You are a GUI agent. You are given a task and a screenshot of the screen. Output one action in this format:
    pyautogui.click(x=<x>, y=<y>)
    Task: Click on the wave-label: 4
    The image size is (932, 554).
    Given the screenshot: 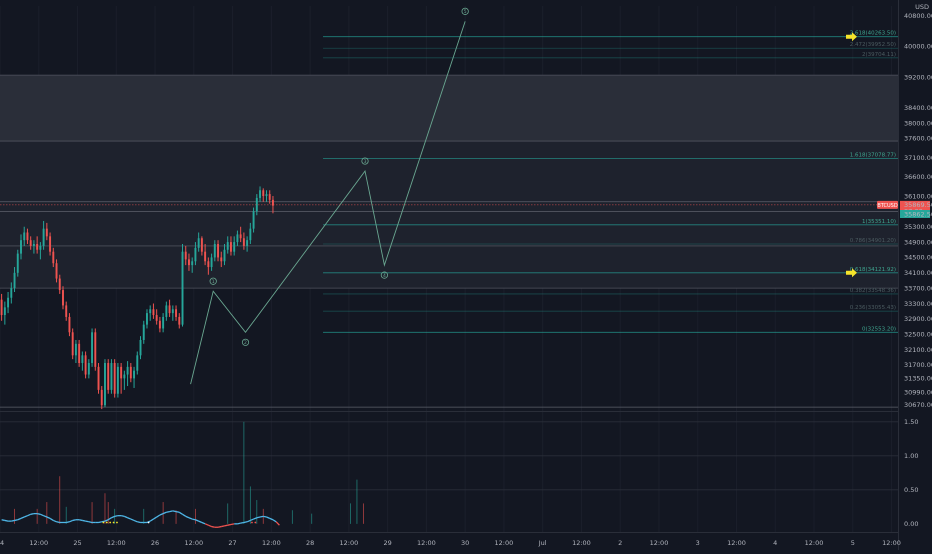 What is the action you would take?
    pyautogui.click(x=384, y=276)
    